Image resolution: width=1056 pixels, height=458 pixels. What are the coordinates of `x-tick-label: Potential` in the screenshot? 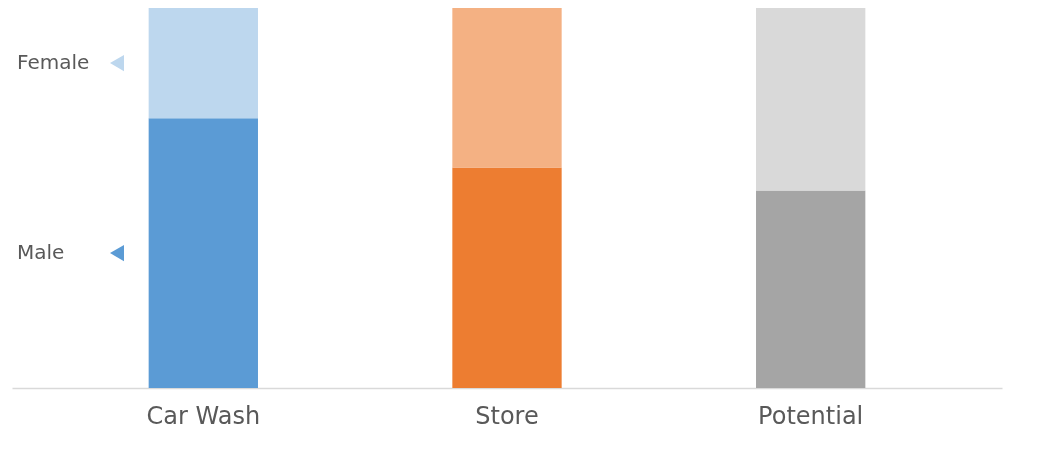 It's located at (811, 415).